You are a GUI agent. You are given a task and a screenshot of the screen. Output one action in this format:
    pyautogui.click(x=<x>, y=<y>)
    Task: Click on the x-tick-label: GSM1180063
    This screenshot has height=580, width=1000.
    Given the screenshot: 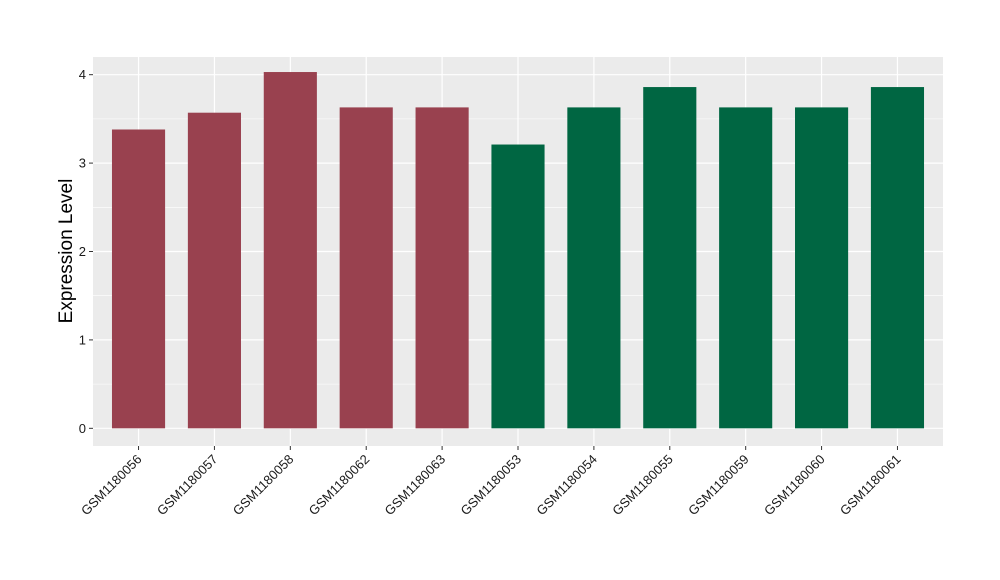 What is the action you would take?
    pyautogui.click(x=415, y=485)
    